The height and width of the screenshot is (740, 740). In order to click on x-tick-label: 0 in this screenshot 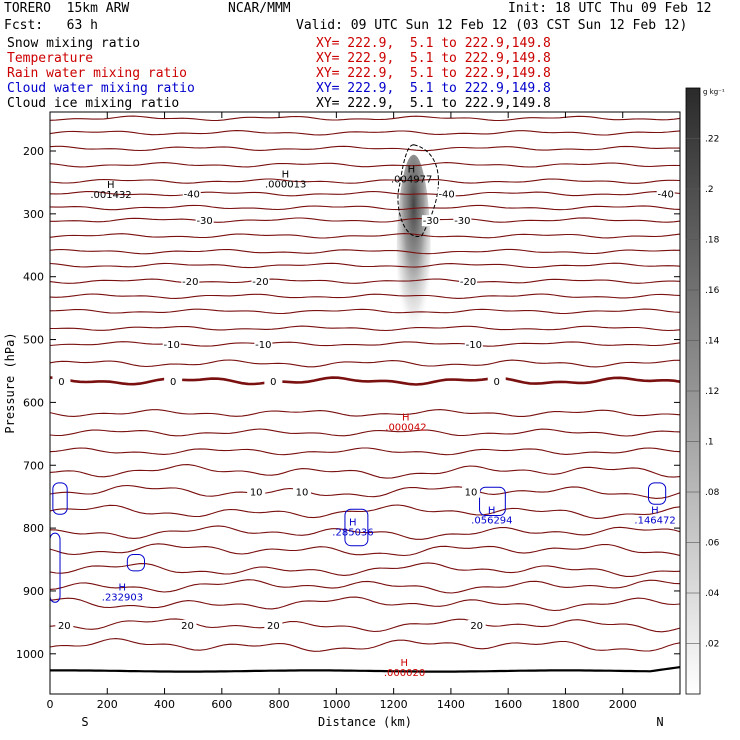, I will do `click(50, 704)`.